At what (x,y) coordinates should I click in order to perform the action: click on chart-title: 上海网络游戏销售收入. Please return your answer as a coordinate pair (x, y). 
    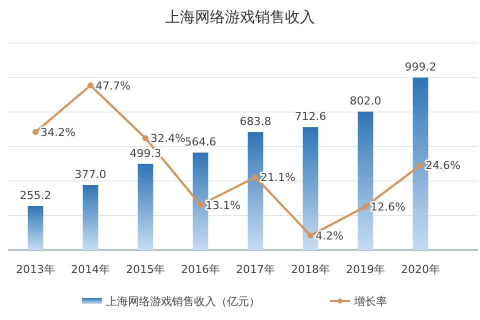
    Looking at the image, I should click on (240, 17).